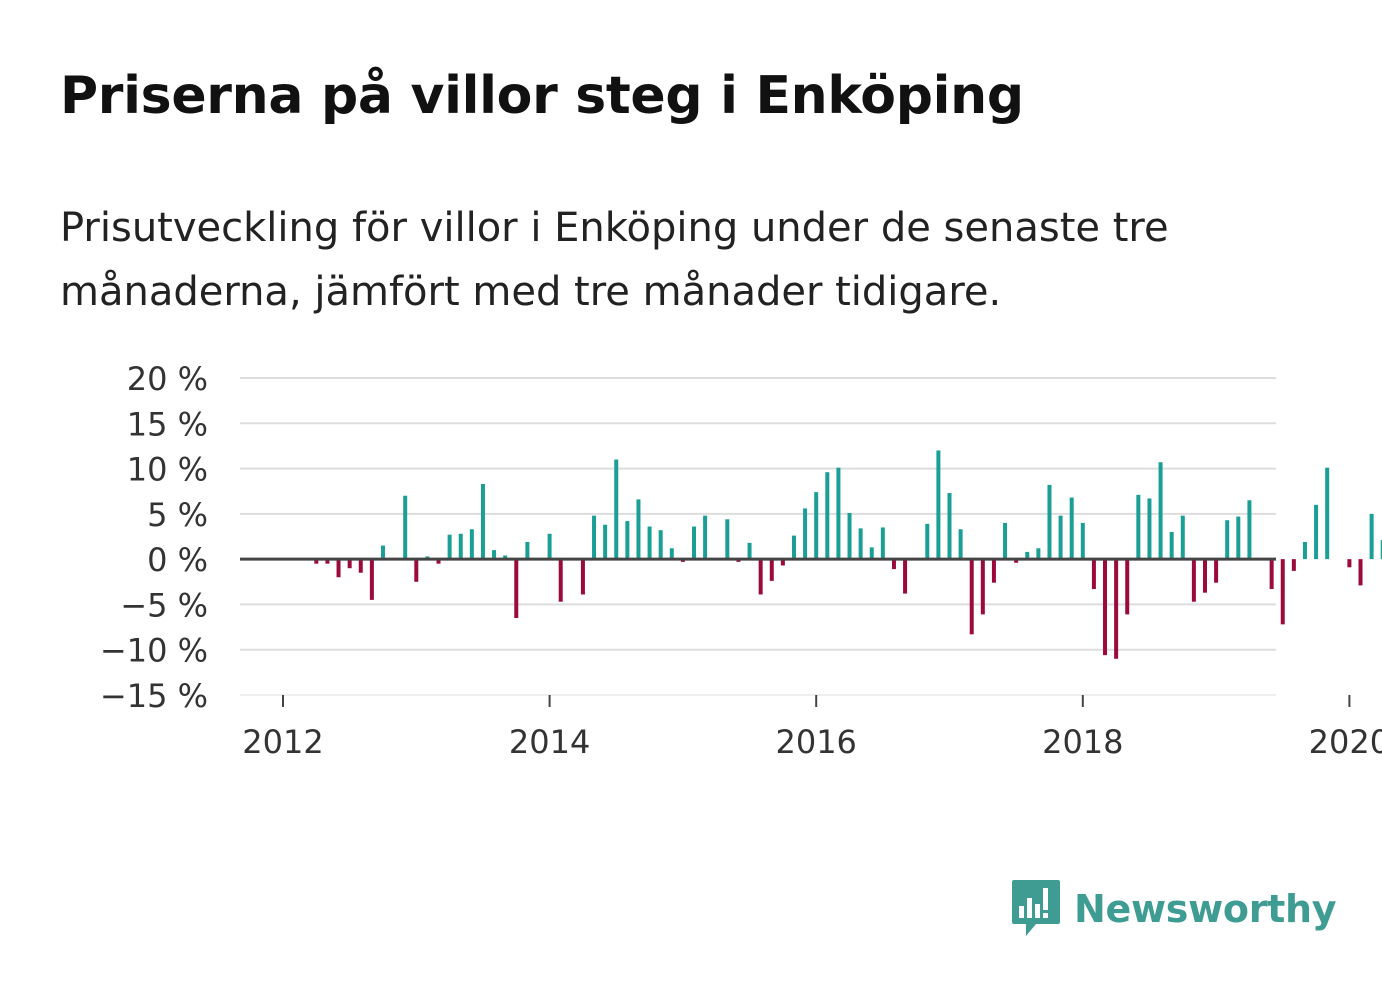  What do you see at coordinates (154, 651) in the screenshot?
I see `y-tick-label: −10 %` at bounding box center [154, 651].